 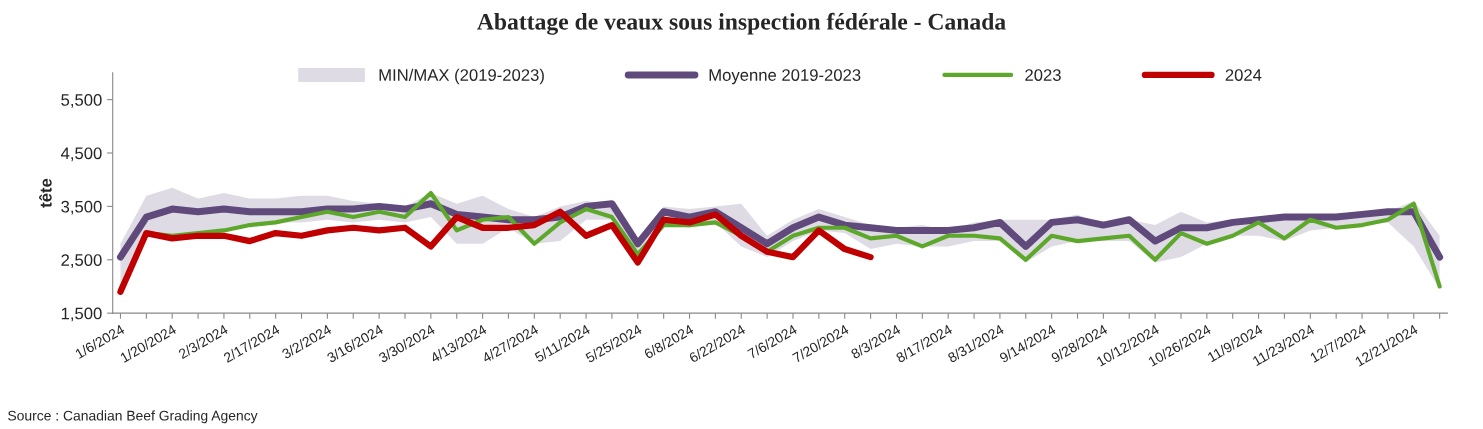 What do you see at coordinates (45, 193) in the screenshot?
I see `y-axis-title: tête` at bounding box center [45, 193].